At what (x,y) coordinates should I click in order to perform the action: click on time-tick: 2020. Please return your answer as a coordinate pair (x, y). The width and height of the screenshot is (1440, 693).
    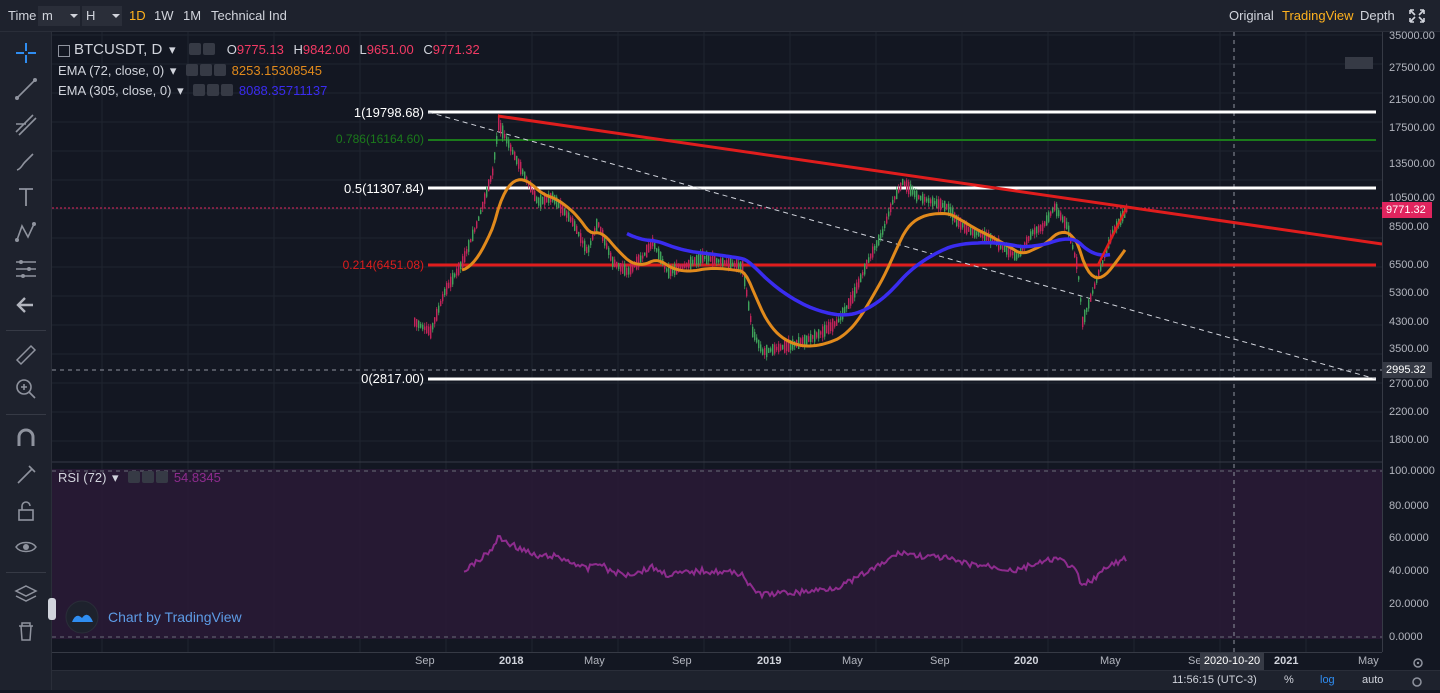
    Looking at the image, I should click on (1026, 661).